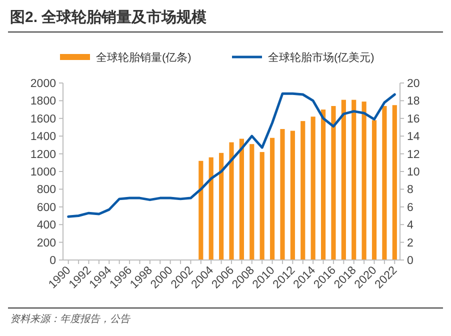 The image size is (451, 336). Describe the element at coordinates (70, 319) in the screenshot. I see `text: 资料来源：年度报告，公告` at that location.